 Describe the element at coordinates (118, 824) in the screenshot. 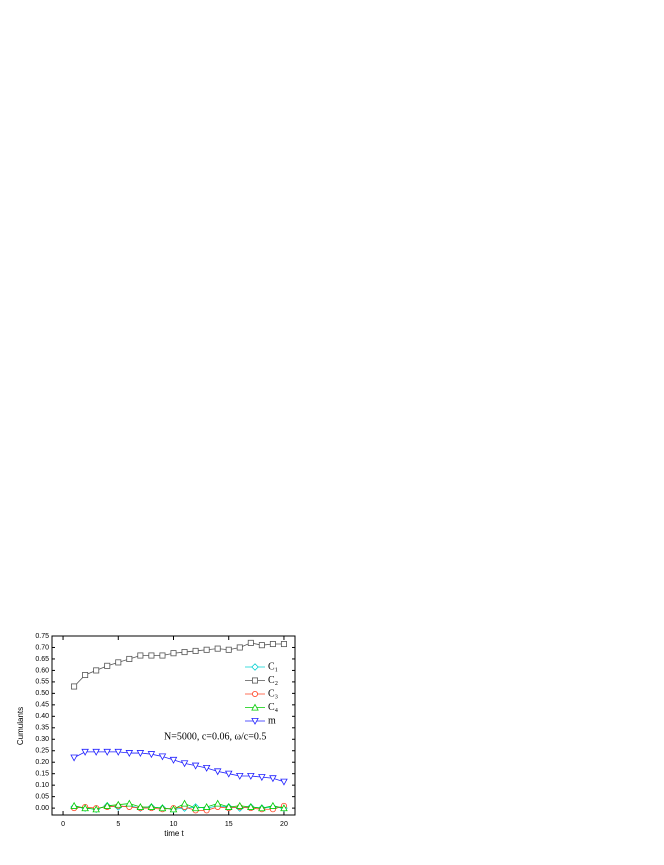

I see `x-tick-label: 5` at that location.